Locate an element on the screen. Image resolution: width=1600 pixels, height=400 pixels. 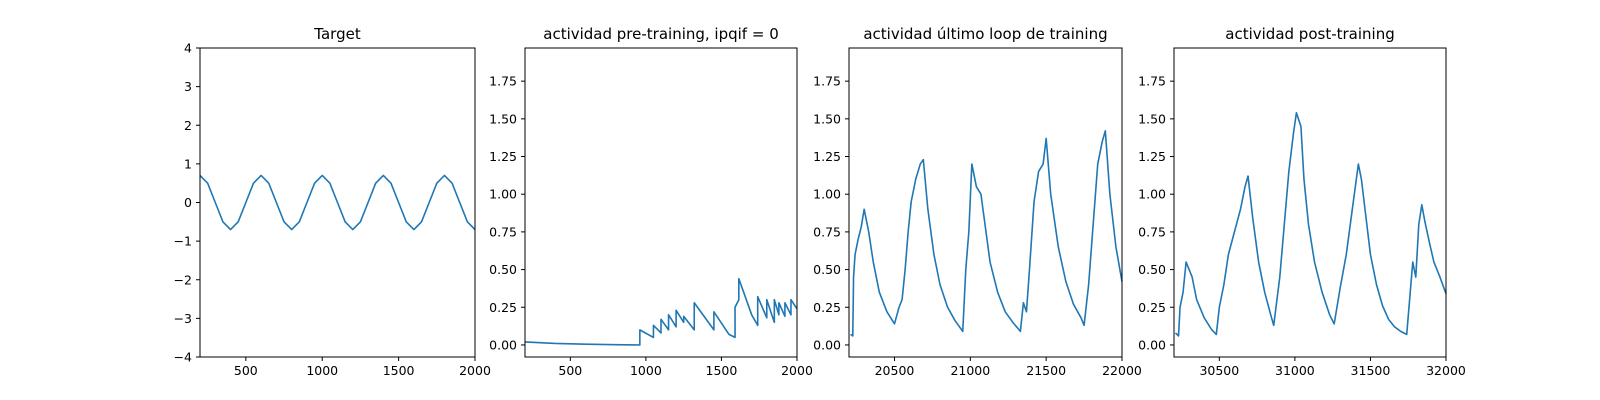
y-tick-label: 4 is located at coordinates (188, 48).